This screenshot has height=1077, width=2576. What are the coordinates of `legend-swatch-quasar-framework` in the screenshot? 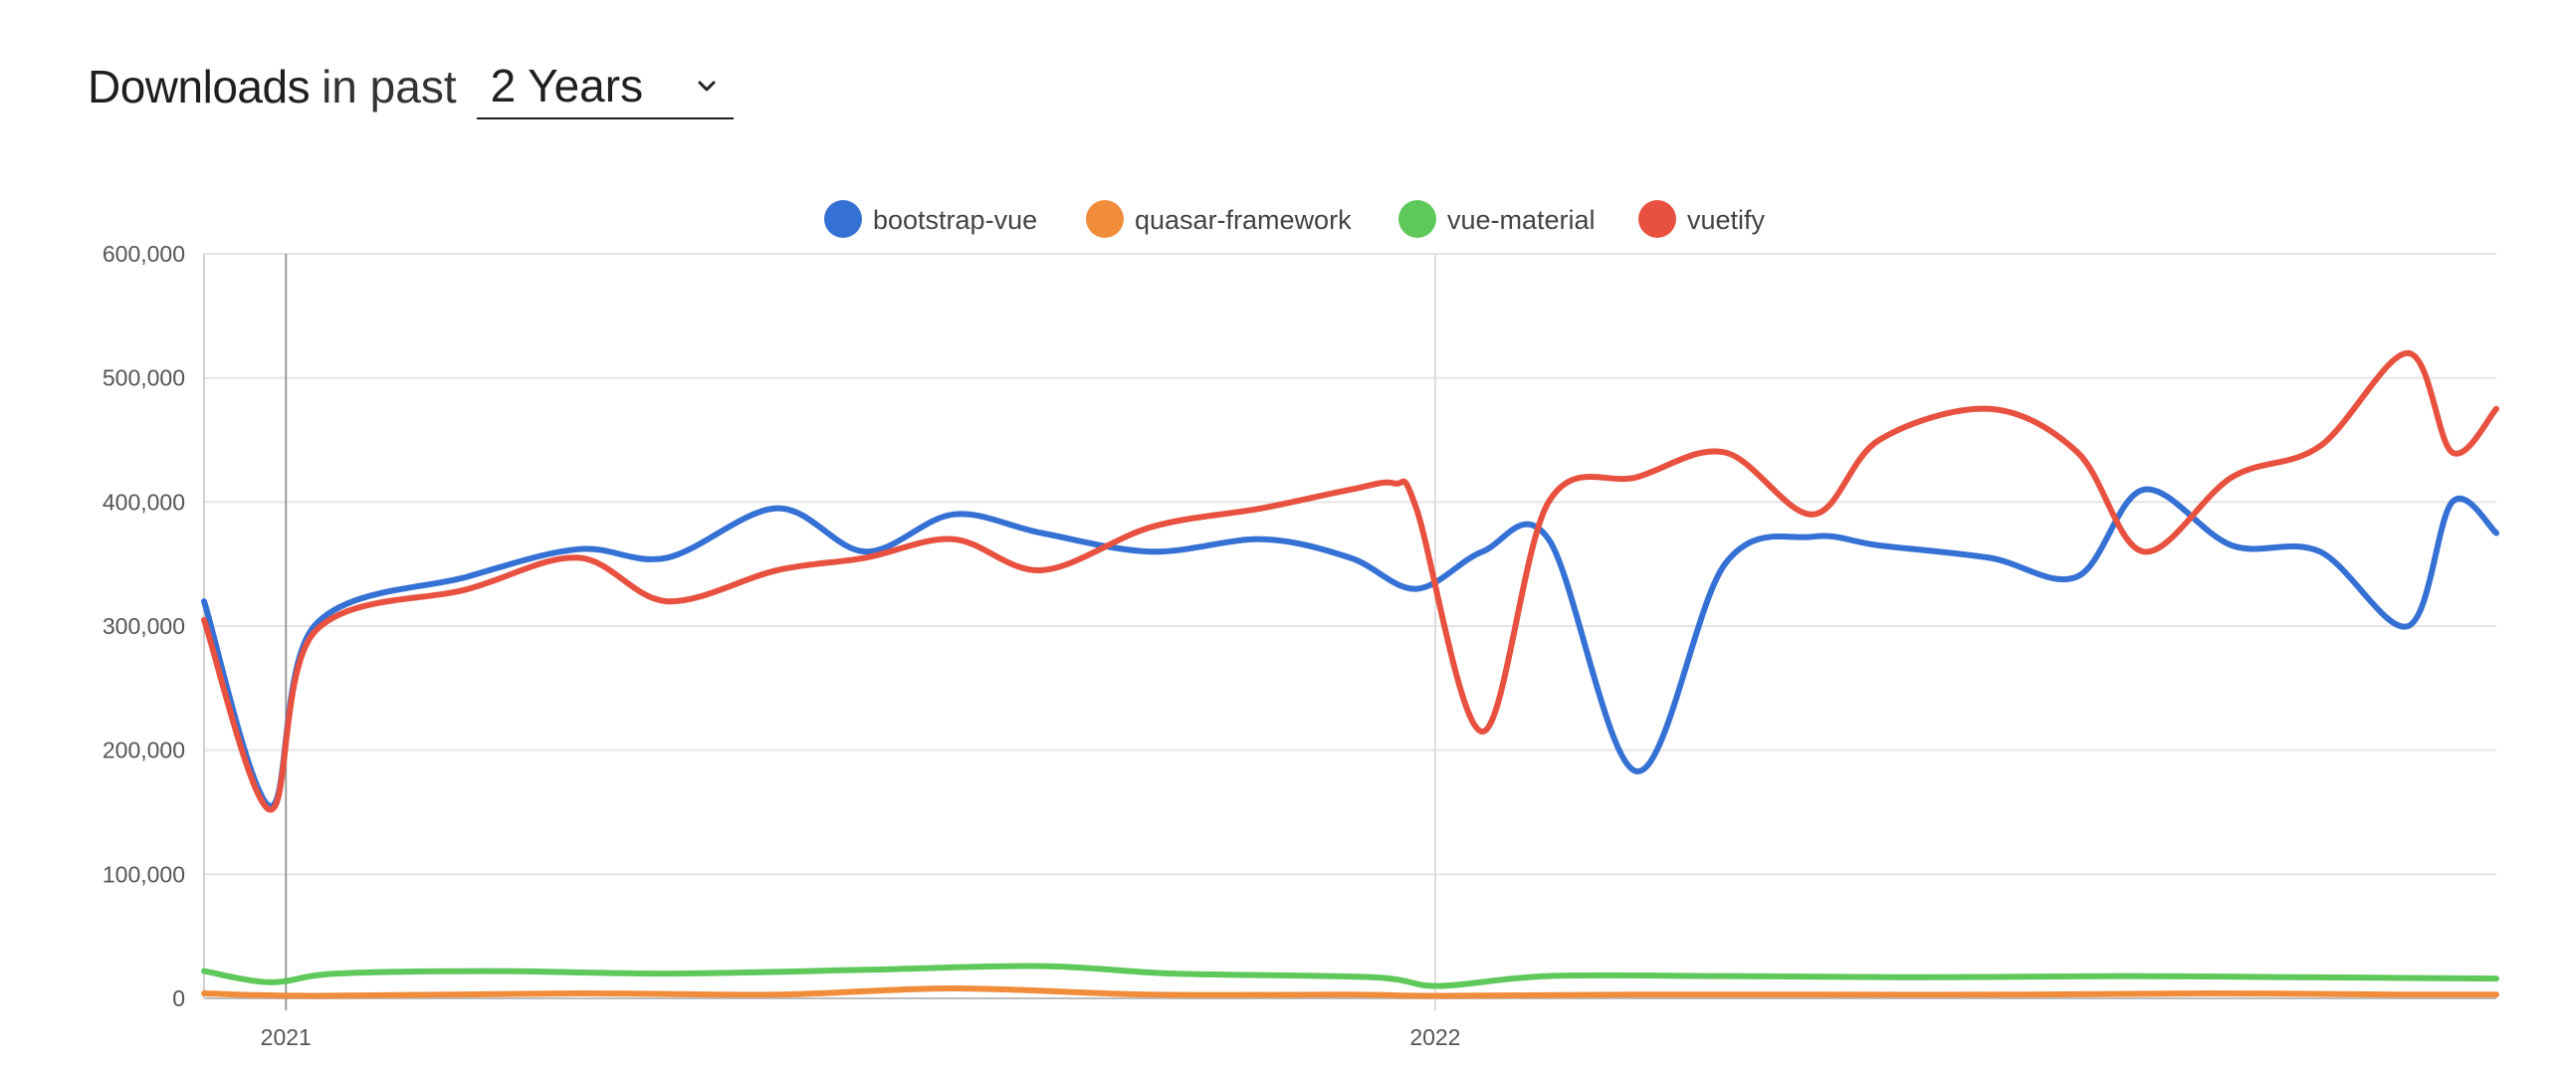 It's located at (1105, 219).